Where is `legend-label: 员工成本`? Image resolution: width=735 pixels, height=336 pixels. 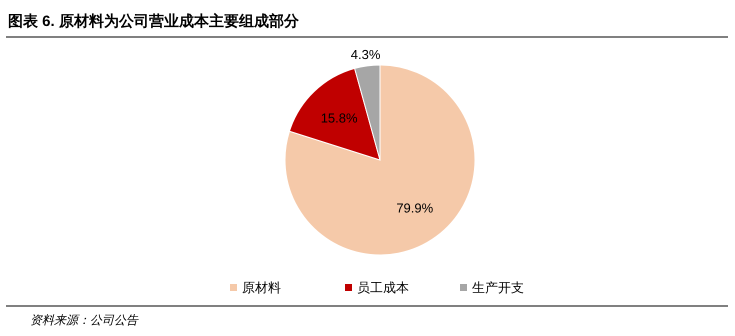 legend-label: 员工成本 is located at coordinates (383, 287).